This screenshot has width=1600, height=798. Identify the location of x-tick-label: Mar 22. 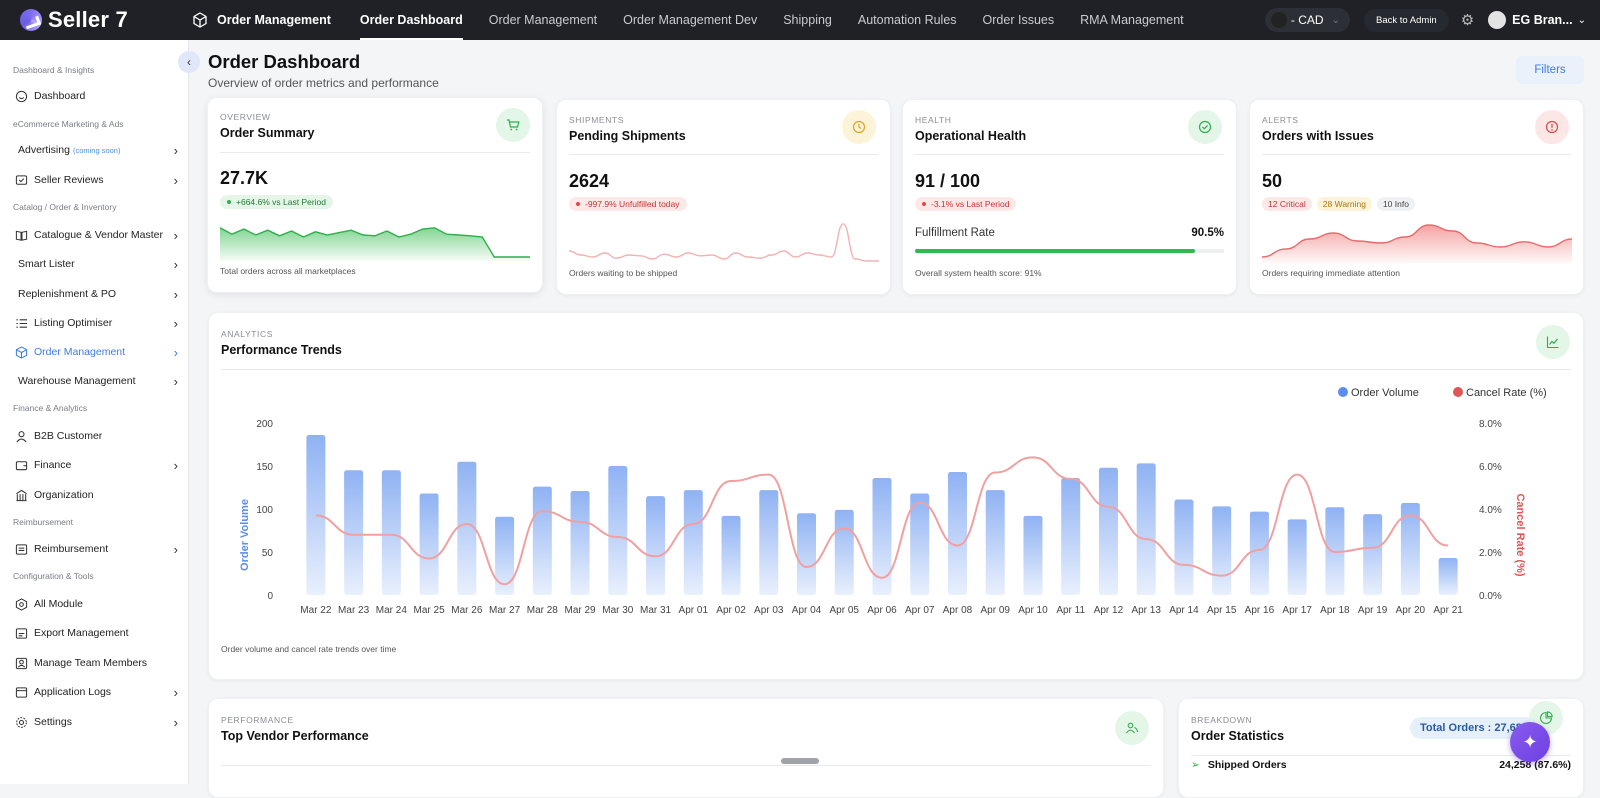
(316, 610).